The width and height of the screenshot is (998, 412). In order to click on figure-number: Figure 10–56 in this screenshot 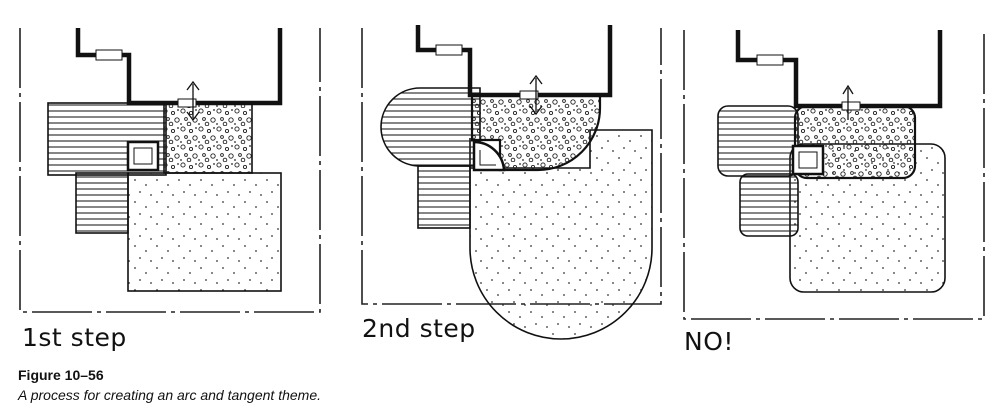, I will do `click(61, 375)`.